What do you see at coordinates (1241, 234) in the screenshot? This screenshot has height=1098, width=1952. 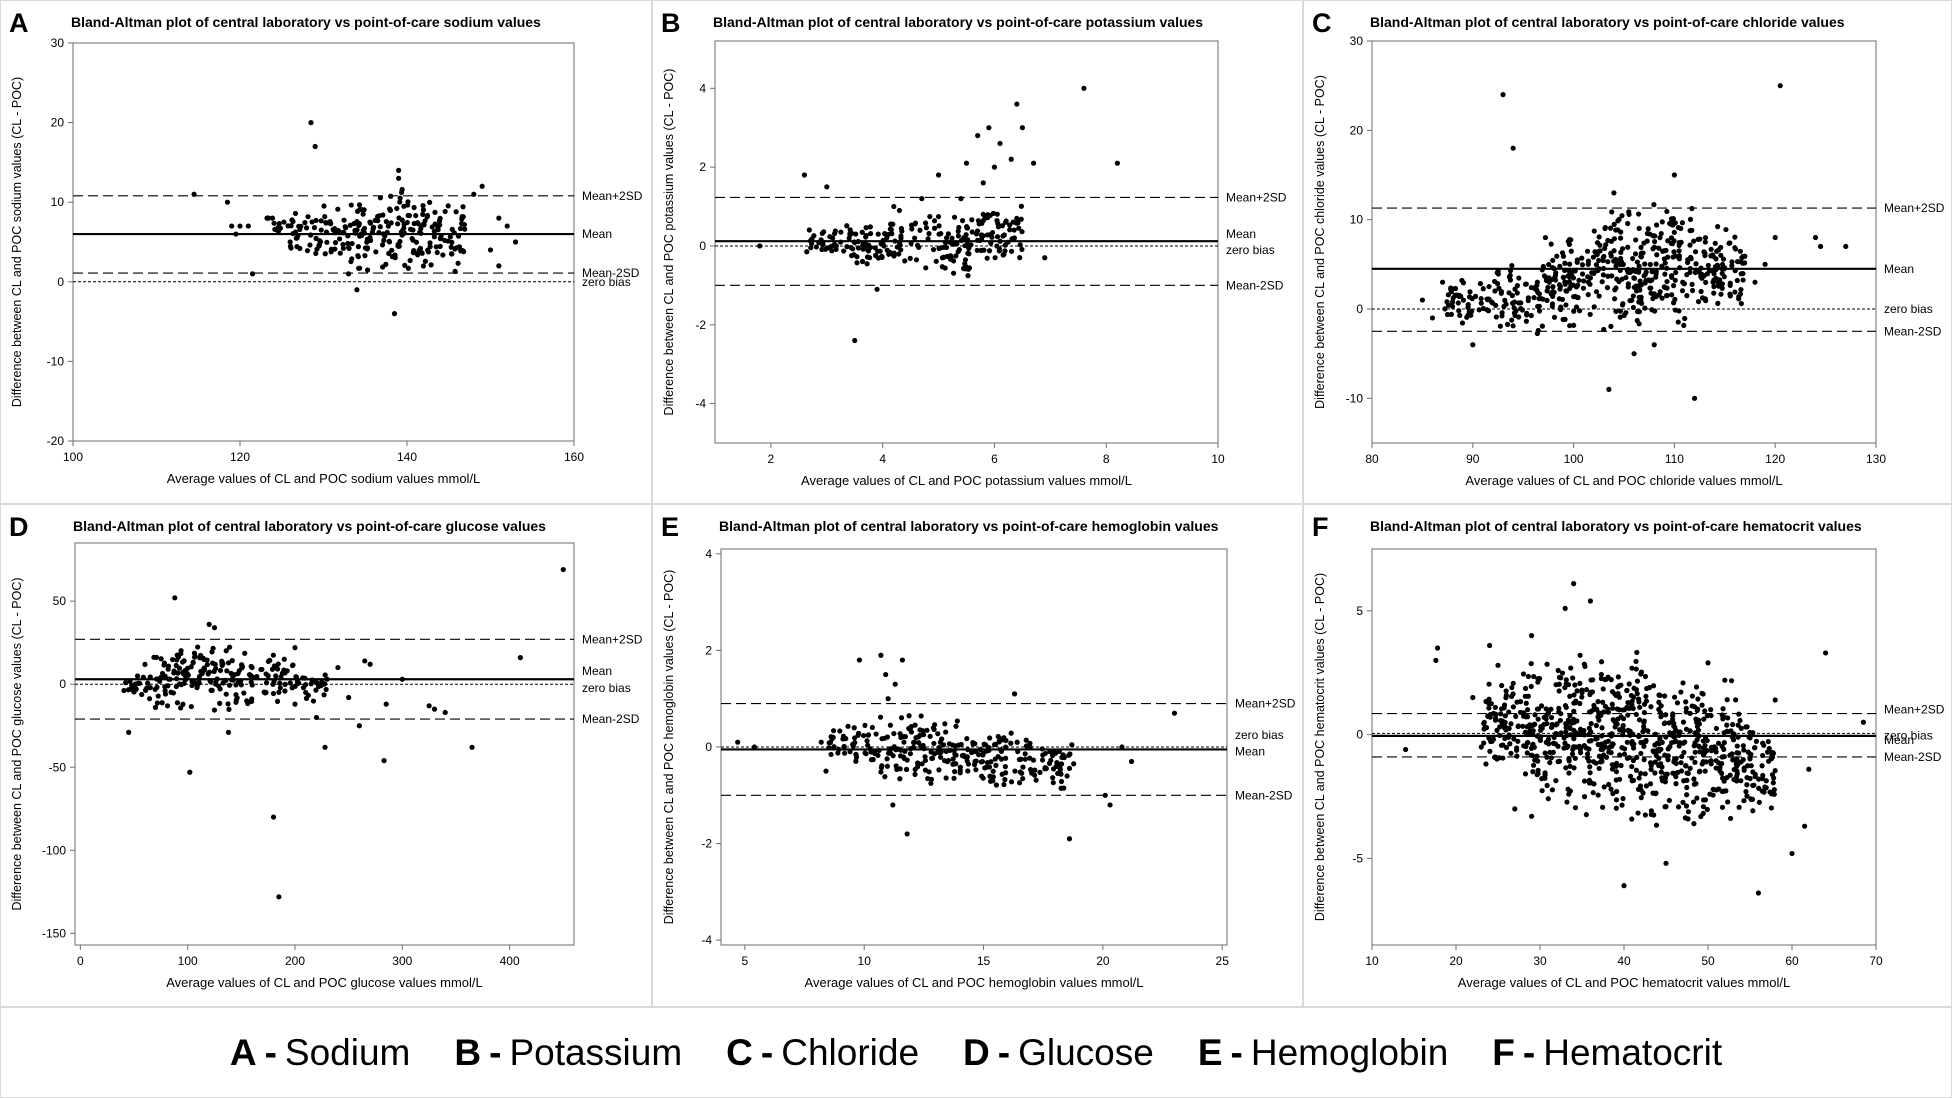 I see `ref-line-label: Mean` at bounding box center [1241, 234].